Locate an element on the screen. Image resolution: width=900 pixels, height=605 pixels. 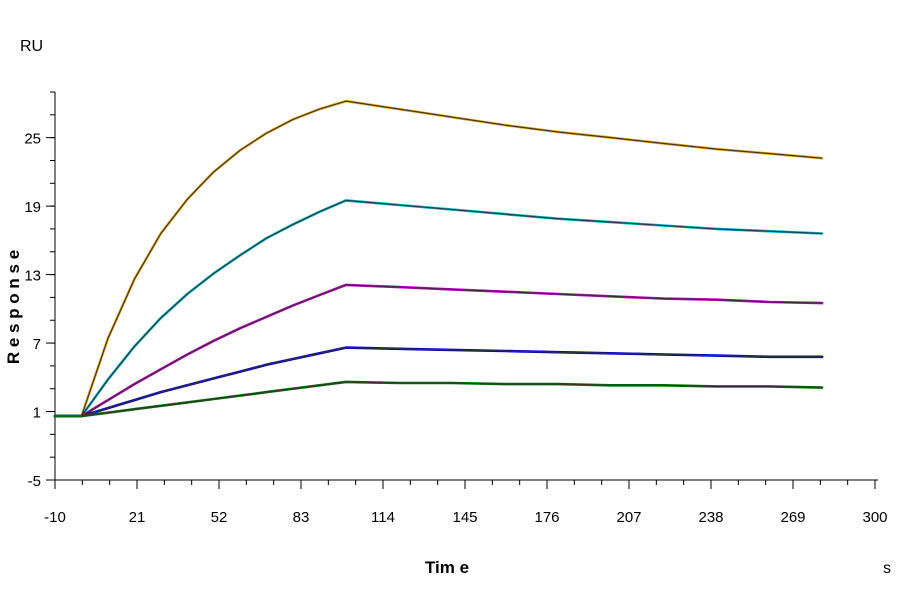
y-tick-label: 25 is located at coordinates (32, 139).